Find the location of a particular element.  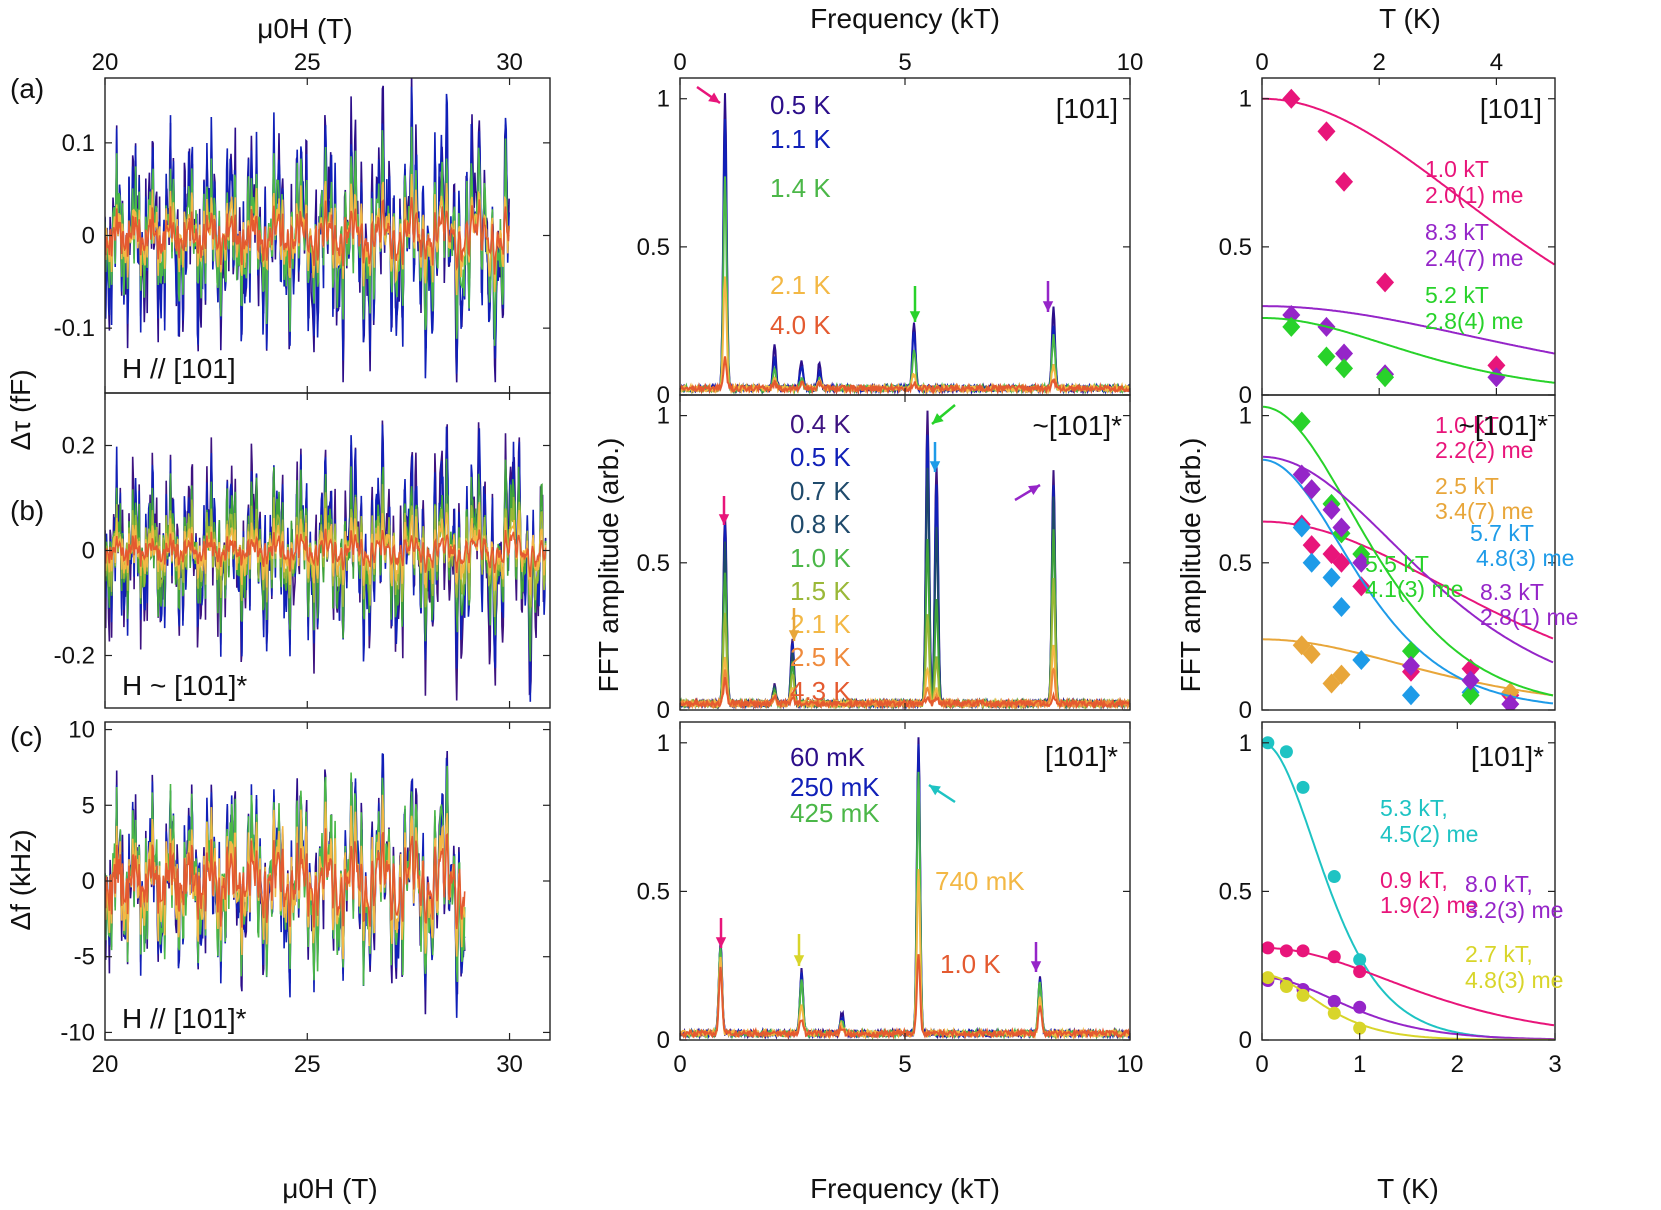

panel-c-orientation: H // [101]* is located at coordinates (184, 1018).